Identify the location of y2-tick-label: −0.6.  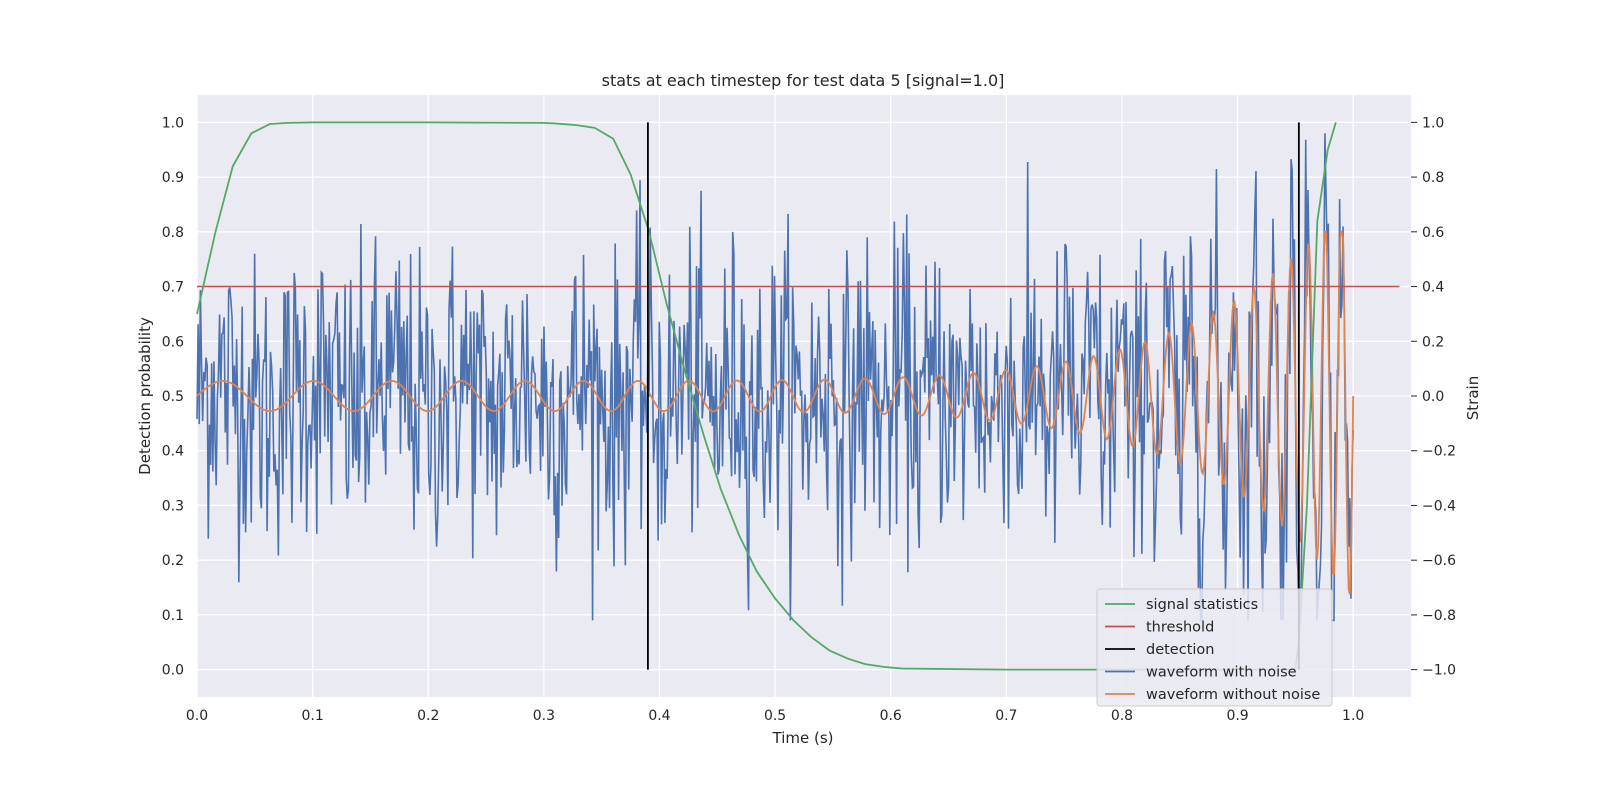
(1439, 561).